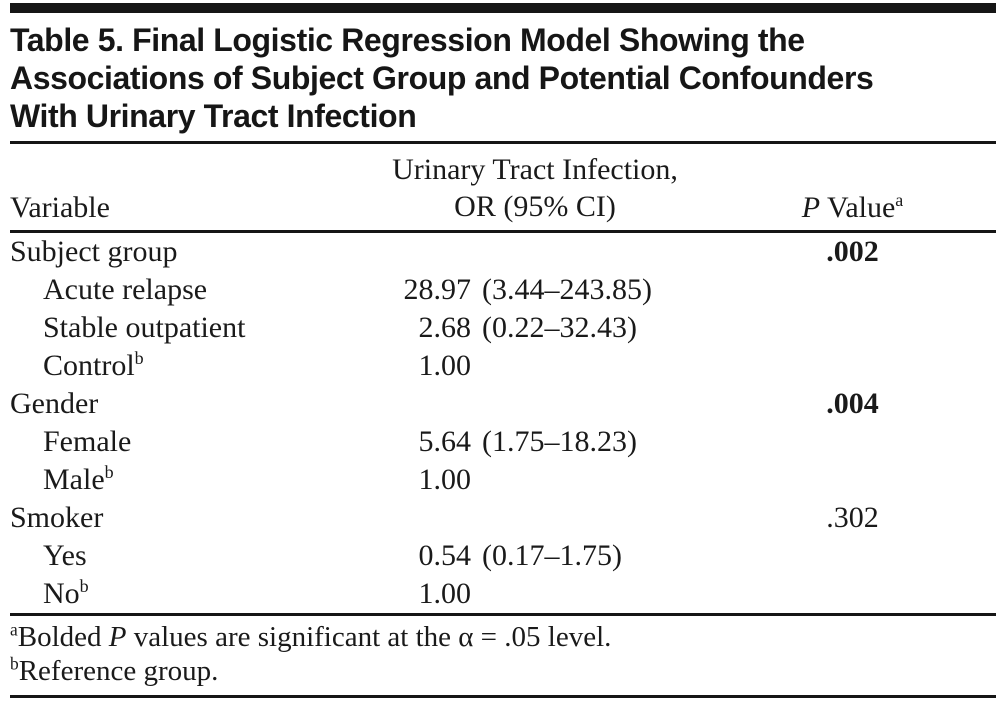 This screenshot has width=1006, height=705. I want to click on row-label-text: Yes, so click(65, 555).